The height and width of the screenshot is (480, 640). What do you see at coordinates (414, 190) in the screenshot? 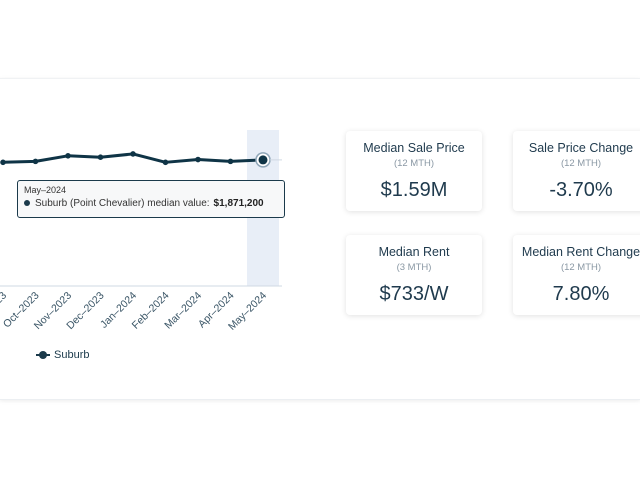
I see `card-value: $1.59M` at bounding box center [414, 190].